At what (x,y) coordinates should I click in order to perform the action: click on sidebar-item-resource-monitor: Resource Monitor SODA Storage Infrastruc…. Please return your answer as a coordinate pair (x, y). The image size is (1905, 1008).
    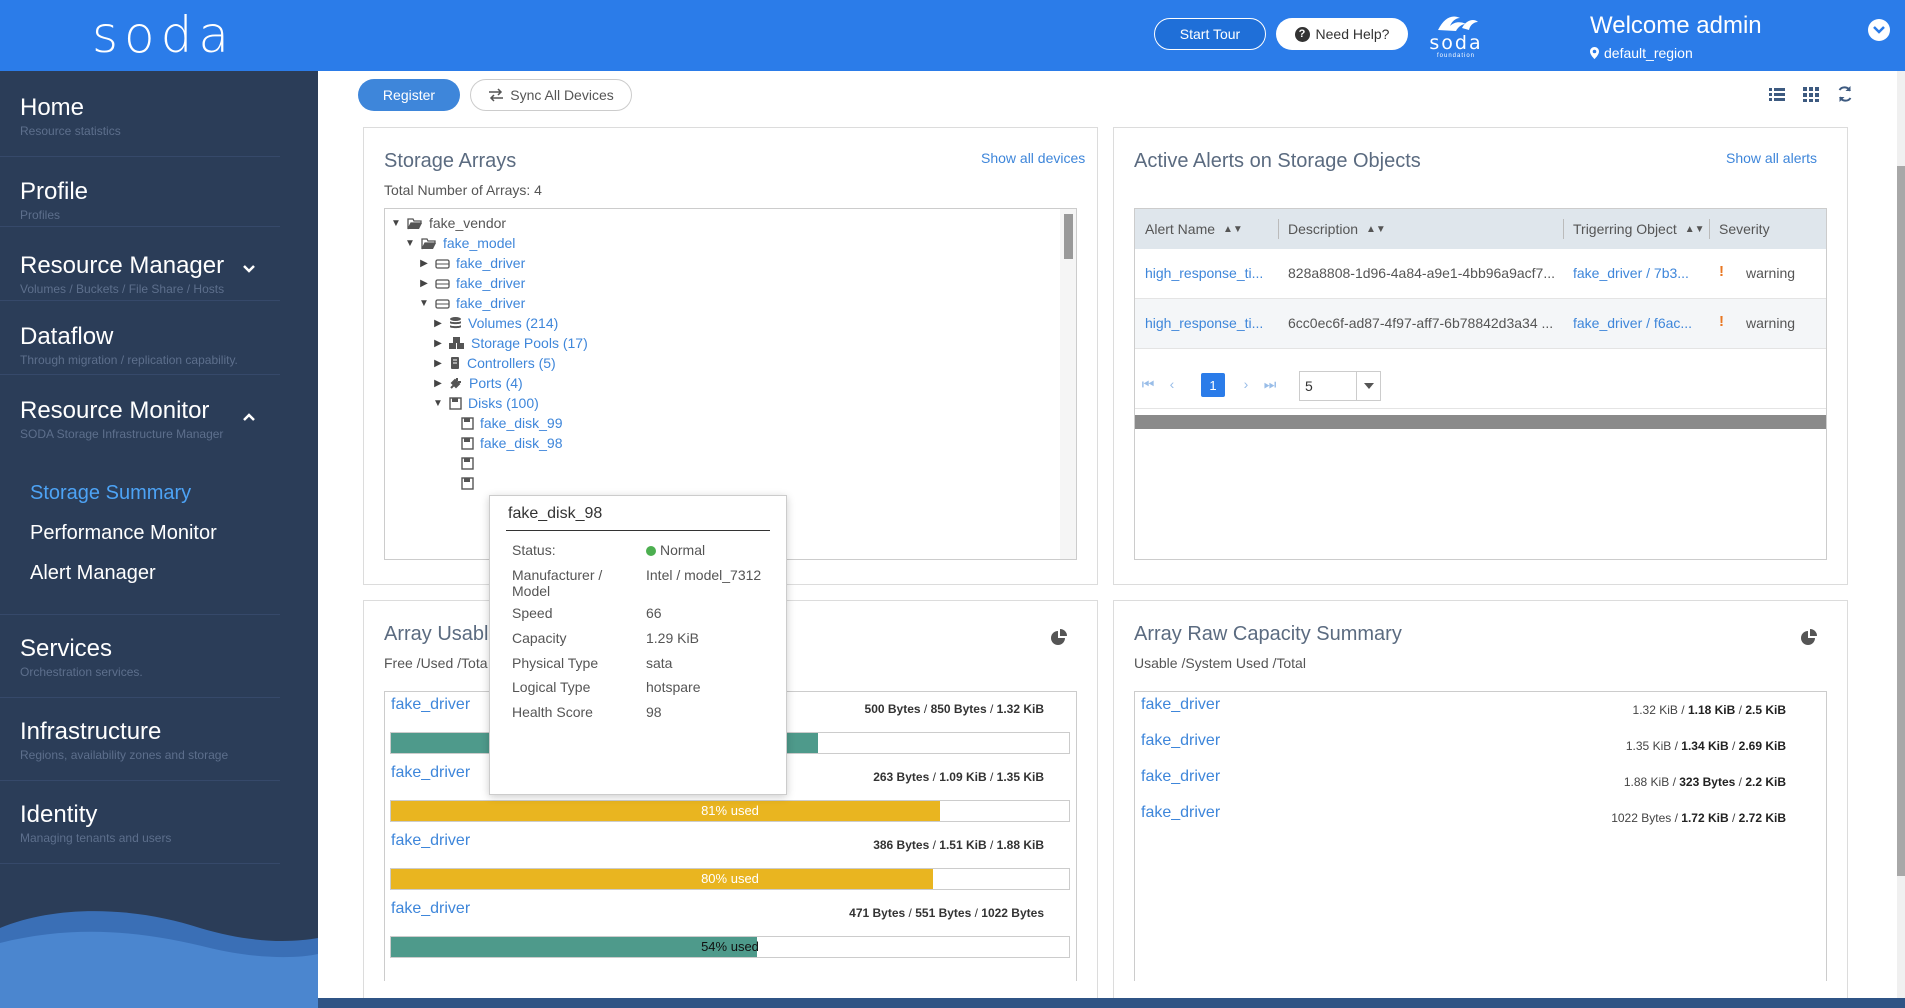
    Looking at the image, I should click on (140, 495).